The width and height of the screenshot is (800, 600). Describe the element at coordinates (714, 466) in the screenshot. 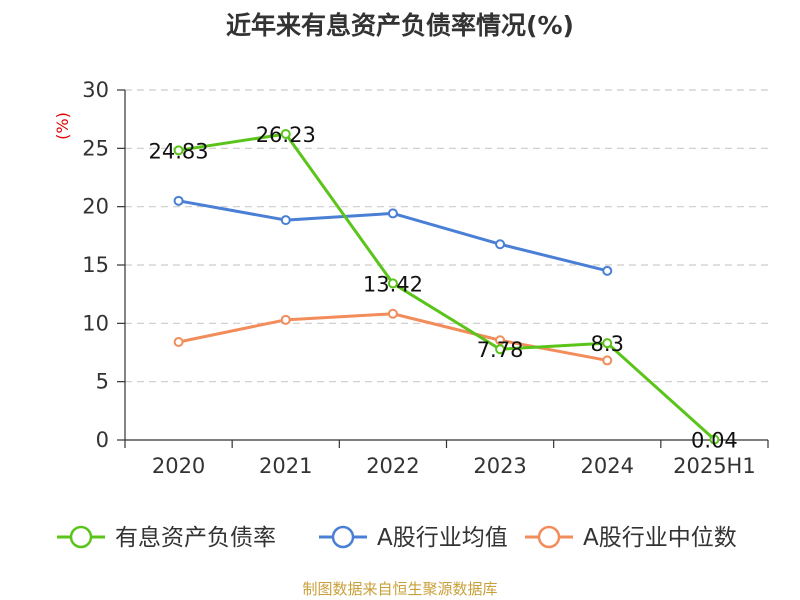

I see `x-tick-label: 2025H1` at that location.